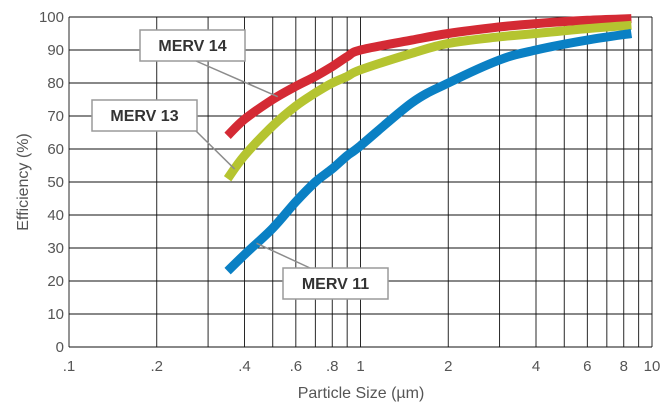 This screenshot has height=409, width=672. I want to click on series-label-merv-13: MERV 13, so click(144, 116).